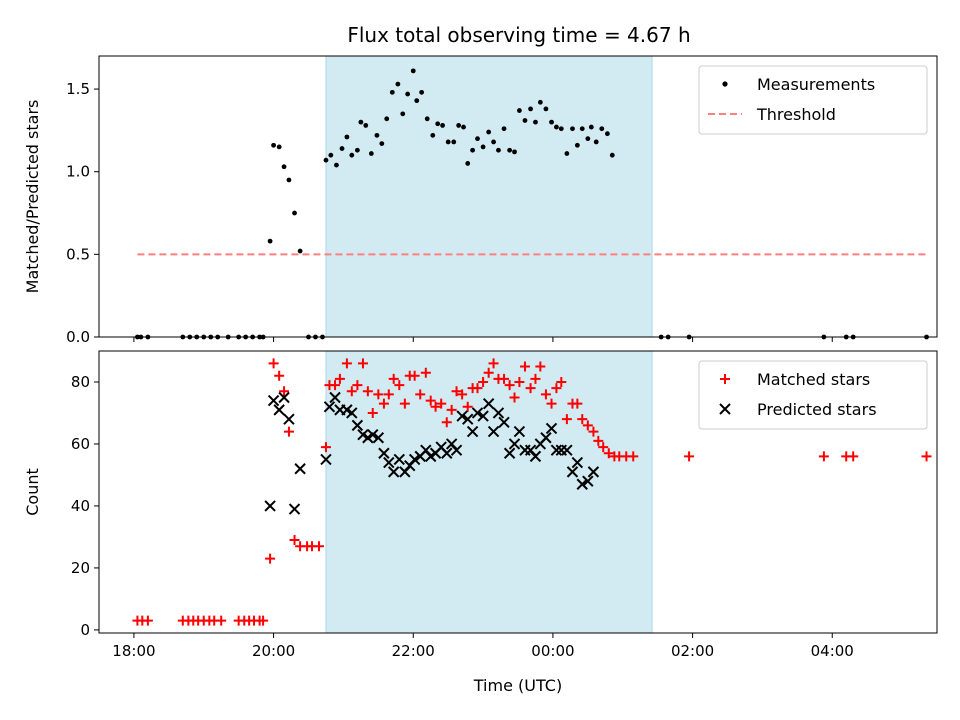 The image size is (960, 720). I want to click on bottom-x-ticks: 18:00 20:00 22:00 00:00 02:00 04:00, so click(483, 646).